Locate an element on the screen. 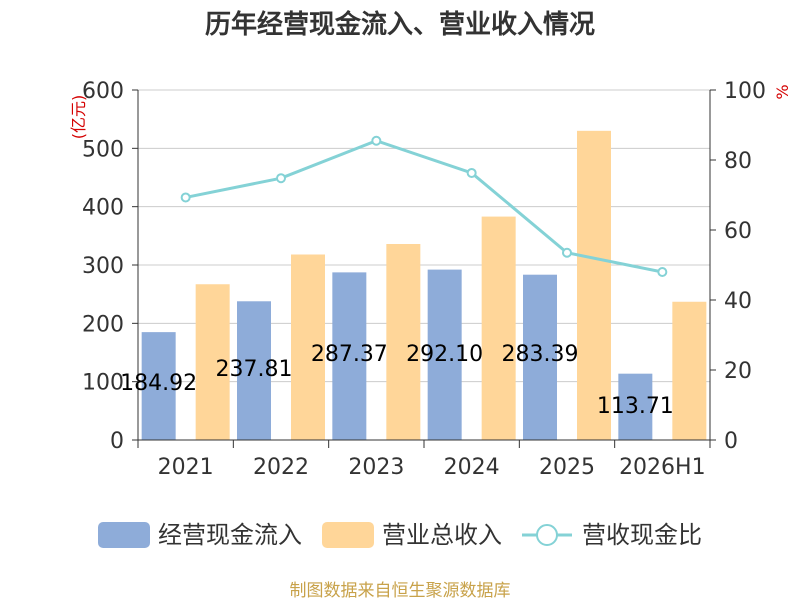  data-label: 113.71 is located at coordinates (635, 406).